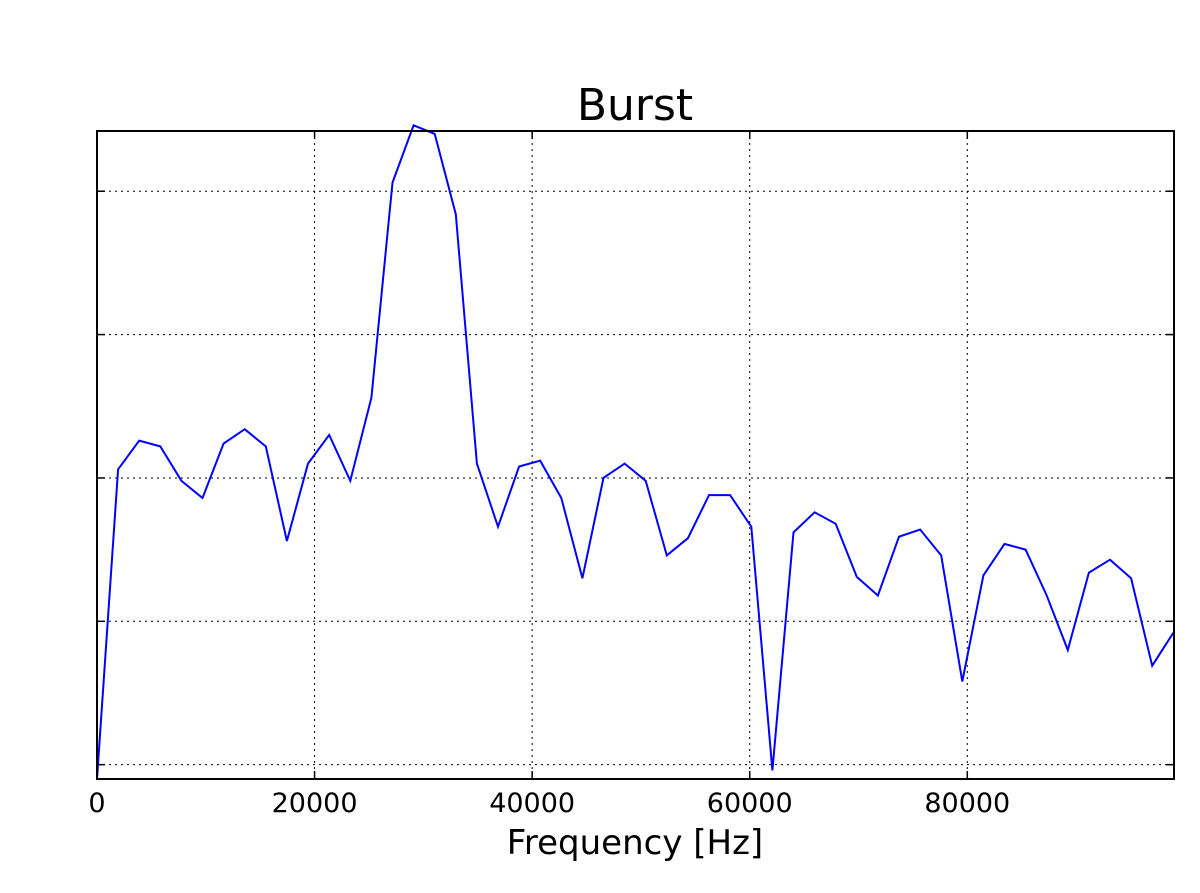 This screenshot has height=893, width=1200. What do you see at coordinates (315, 803) in the screenshot?
I see `x-tick-label: 20000` at bounding box center [315, 803].